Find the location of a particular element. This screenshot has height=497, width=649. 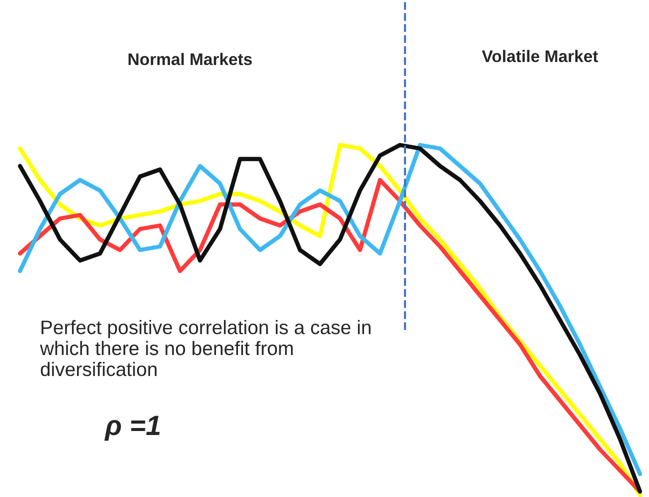

text: Volatile Market is located at coordinates (540, 56).